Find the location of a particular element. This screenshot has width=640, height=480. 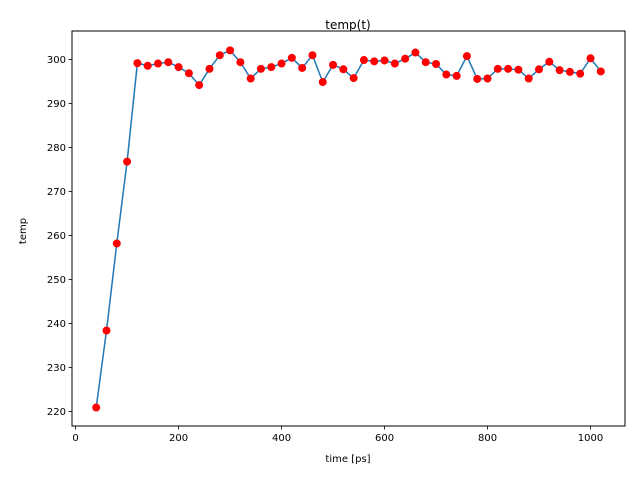

x-tick-label: 0 is located at coordinates (75, 438).